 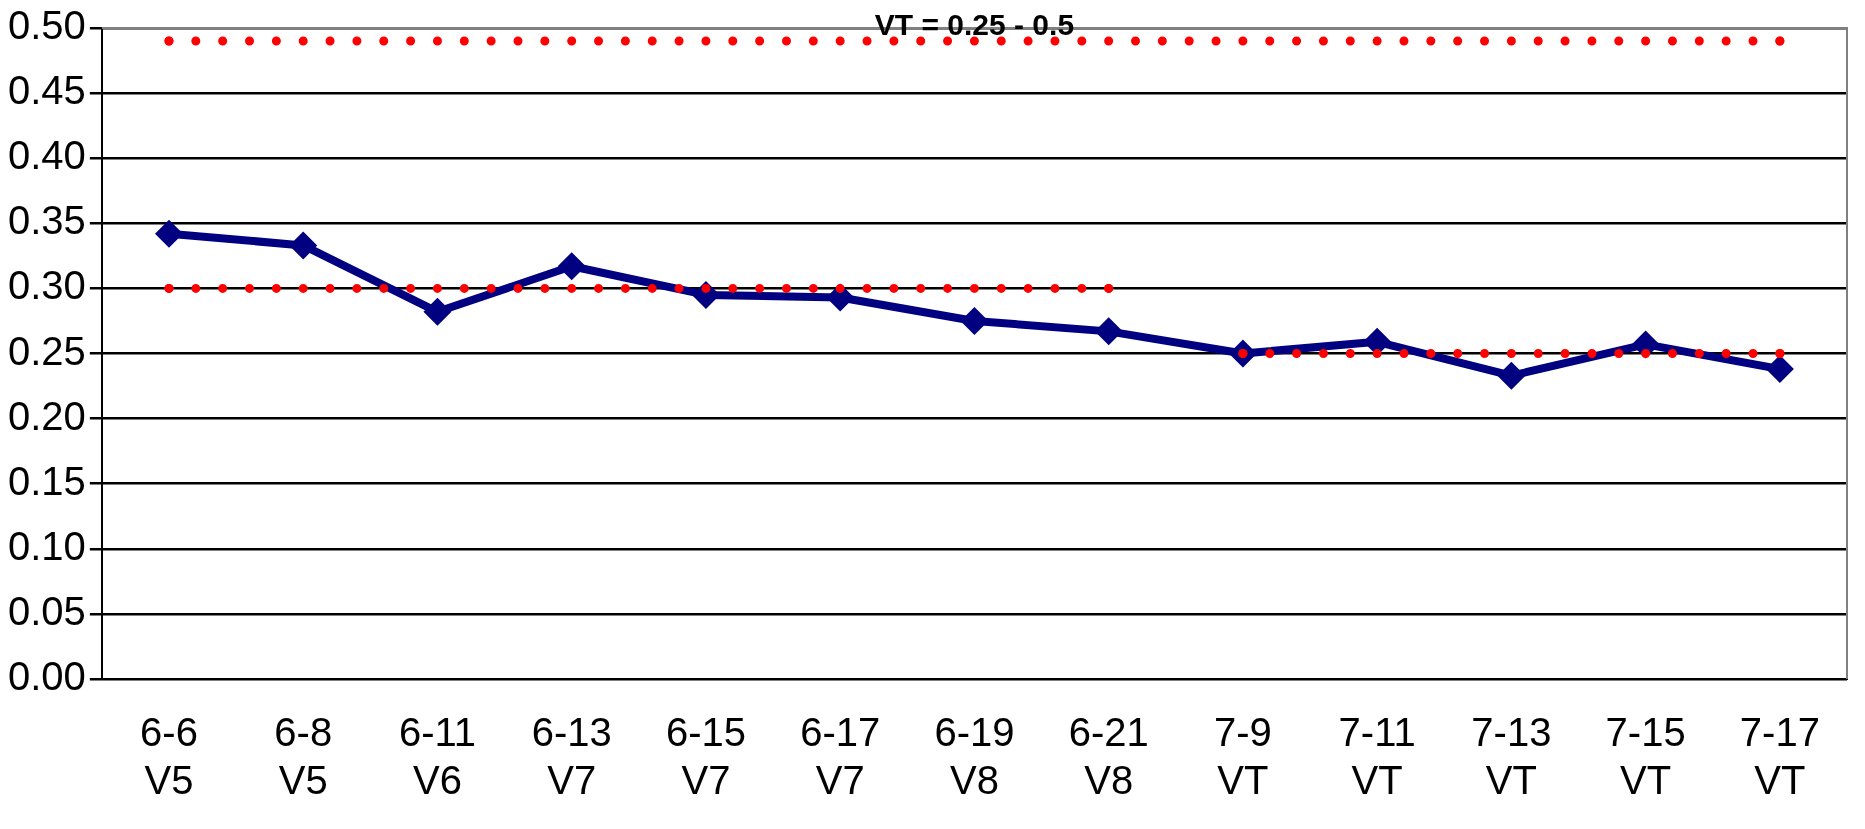 What do you see at coordinates (46, 350) in the screenshot?
I see `y-tick-label: 0.25` at bounding box center [46, 350].